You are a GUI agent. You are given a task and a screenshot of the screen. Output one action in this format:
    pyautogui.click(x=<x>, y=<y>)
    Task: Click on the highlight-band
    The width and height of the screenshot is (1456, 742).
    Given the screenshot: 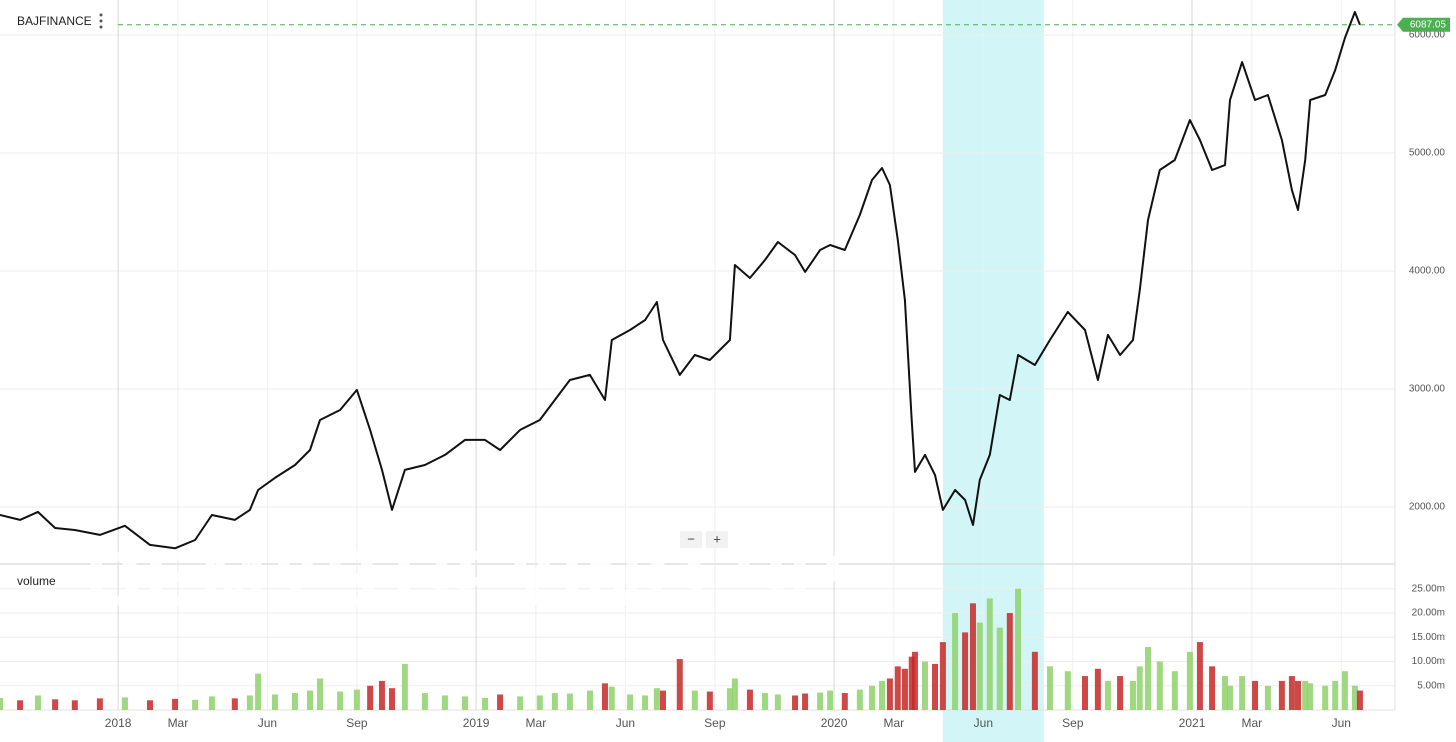 What is the action you would take?
    pyautogui.click(x=993, y=371)
    